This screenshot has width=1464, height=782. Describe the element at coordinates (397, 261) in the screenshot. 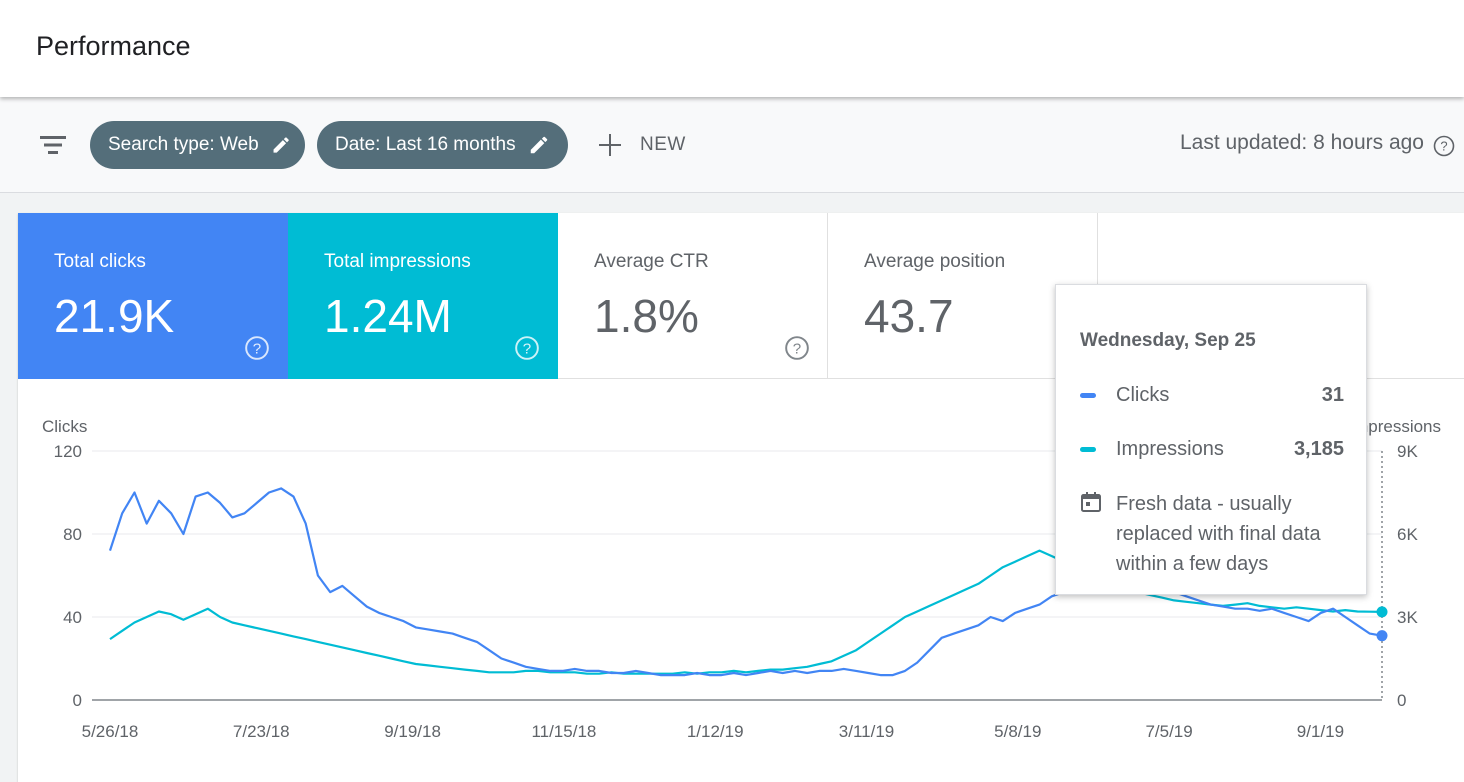

I see `metric-label: Total impressions` at that location.